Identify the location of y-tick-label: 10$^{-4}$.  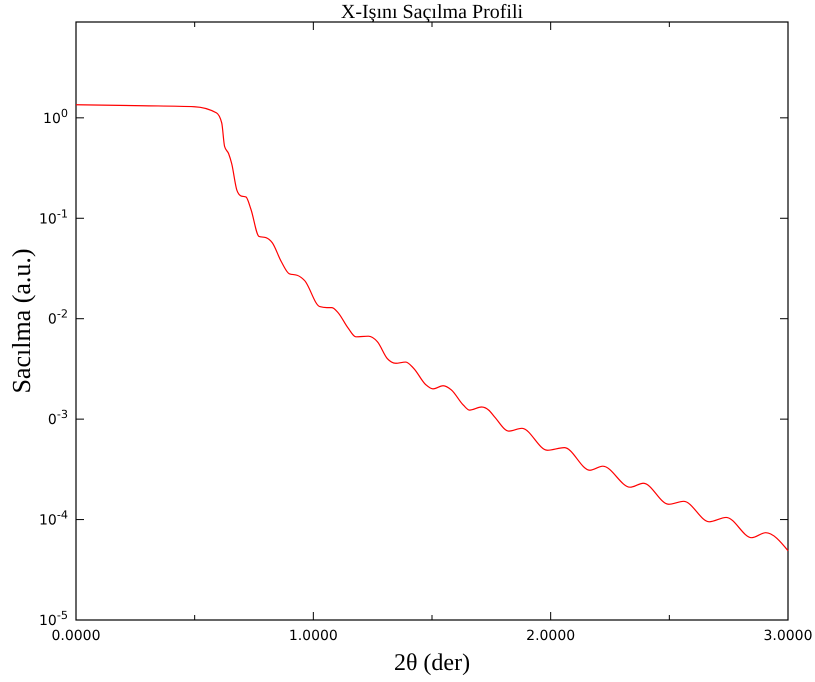
(53, 518).